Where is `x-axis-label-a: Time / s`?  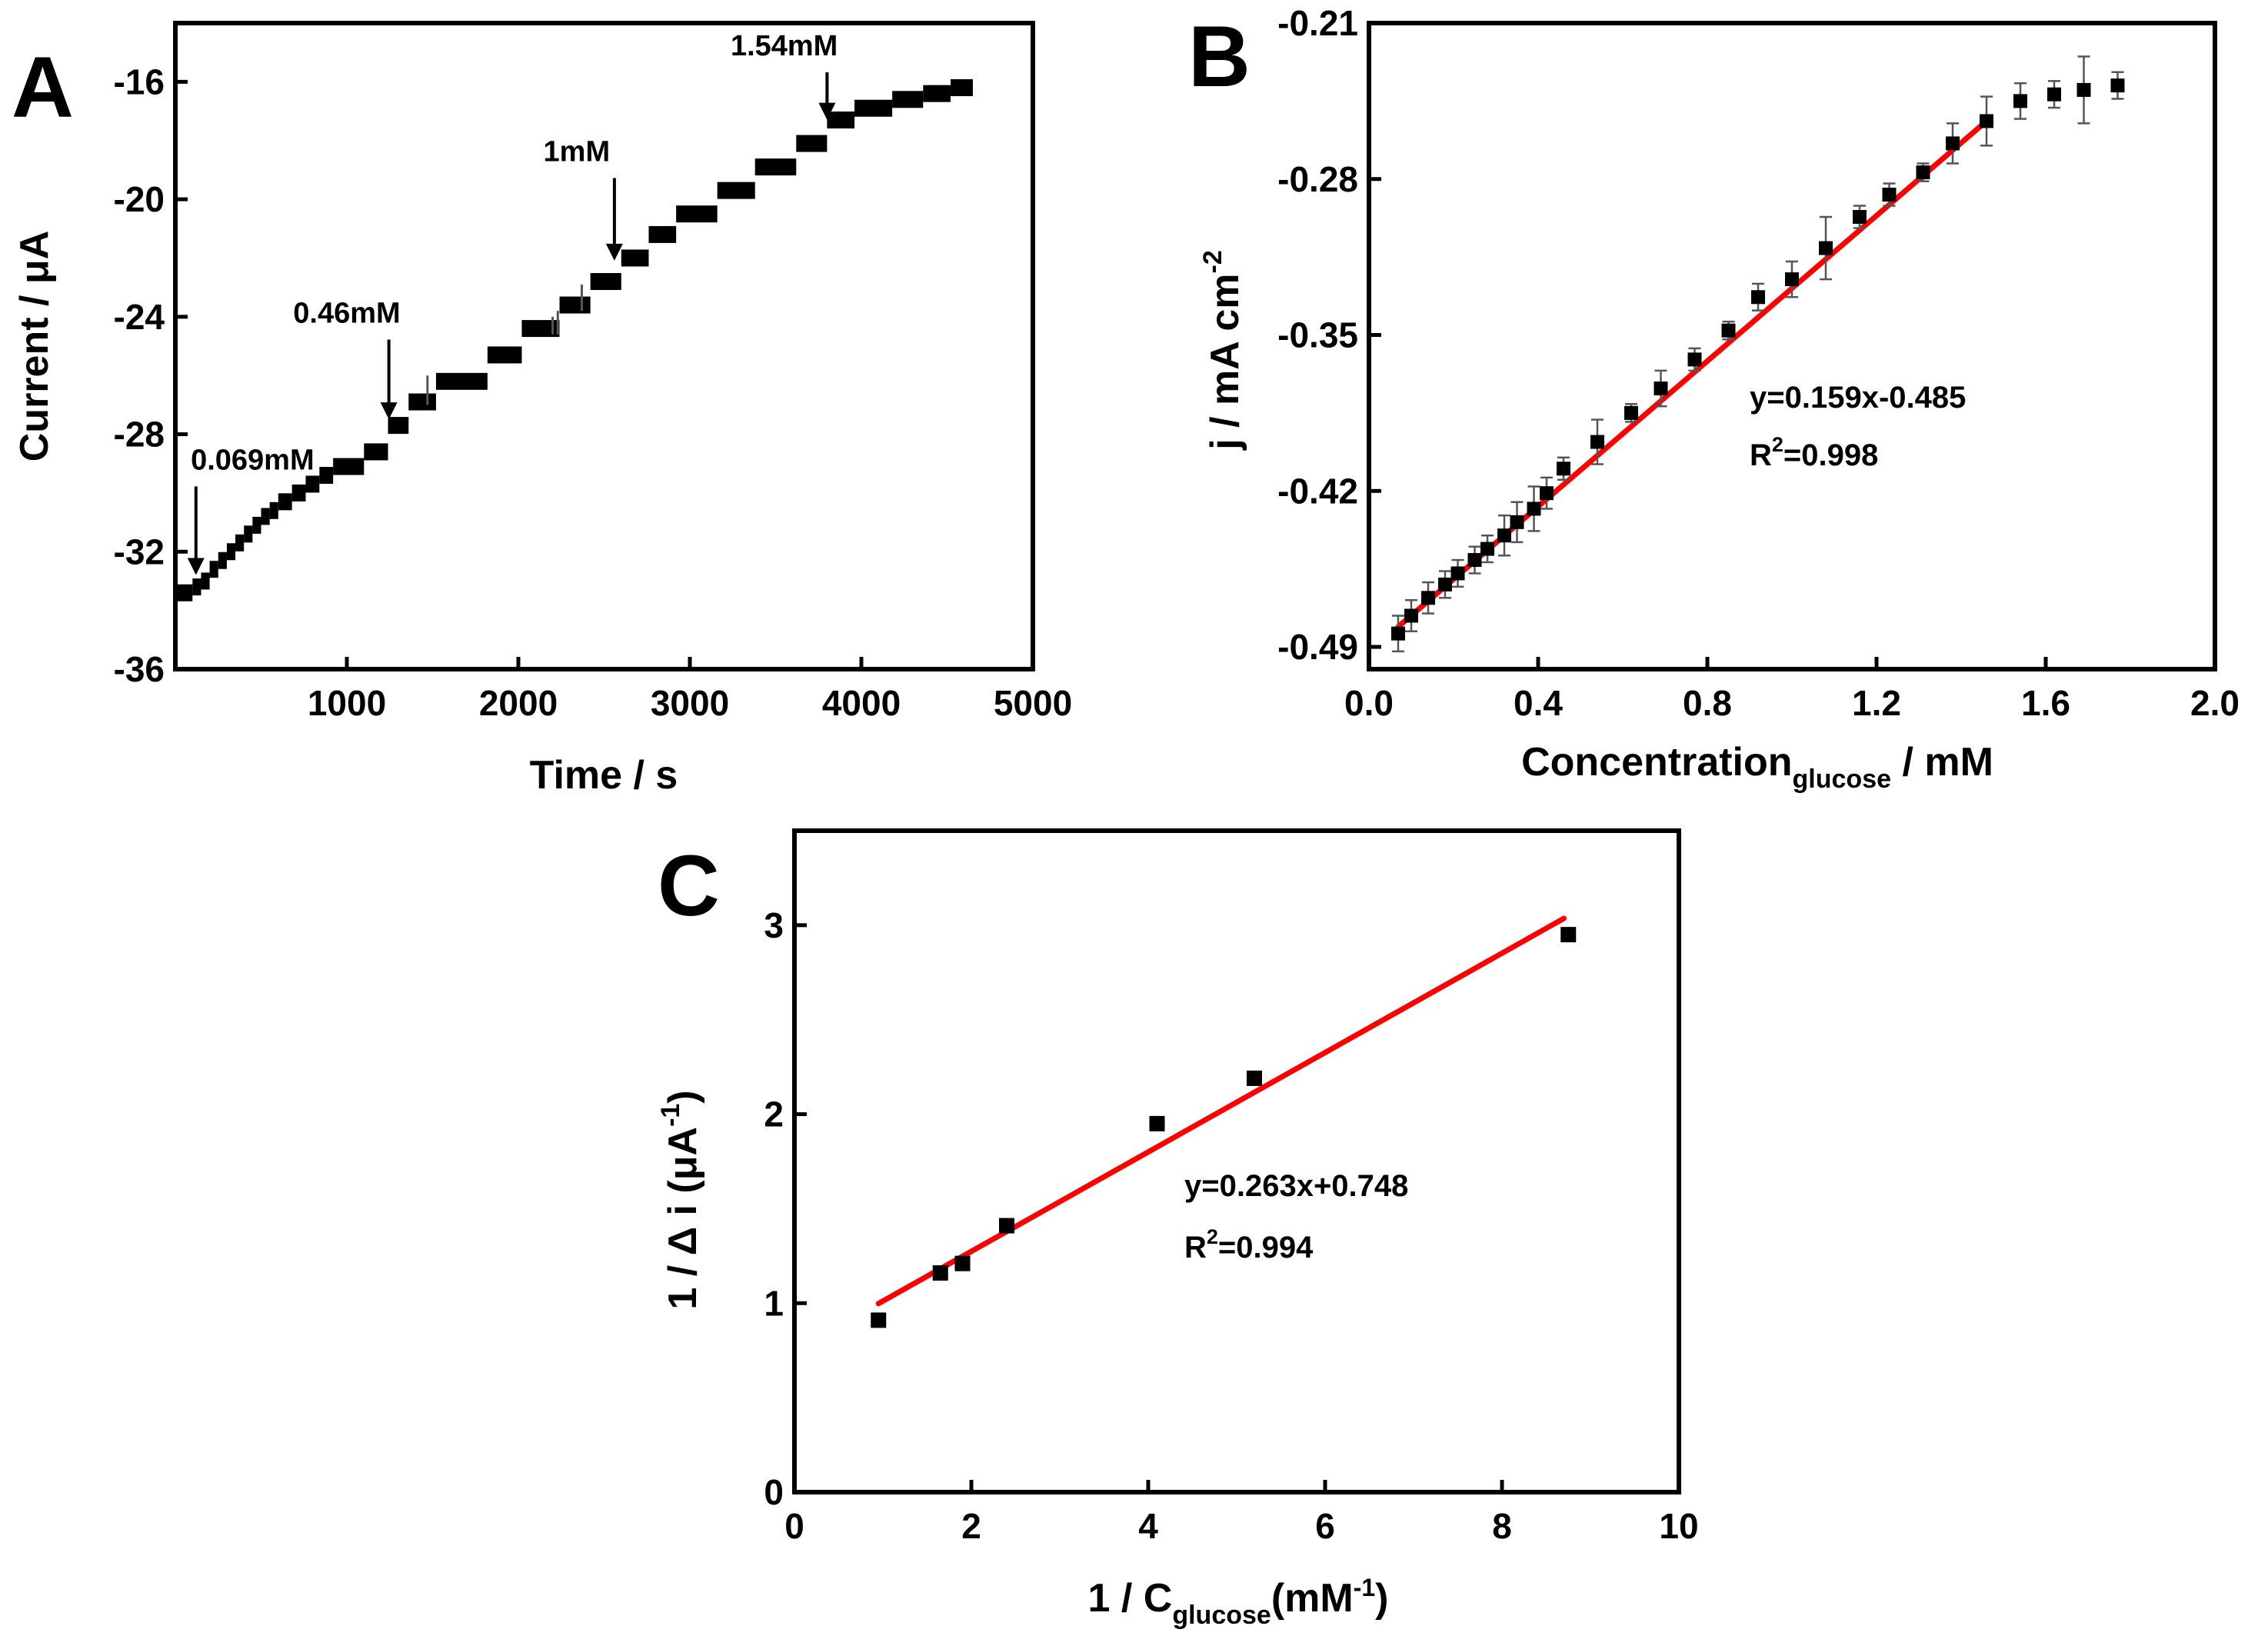
x-axis-label-a: Time / s is located at coordinates (604, 775).